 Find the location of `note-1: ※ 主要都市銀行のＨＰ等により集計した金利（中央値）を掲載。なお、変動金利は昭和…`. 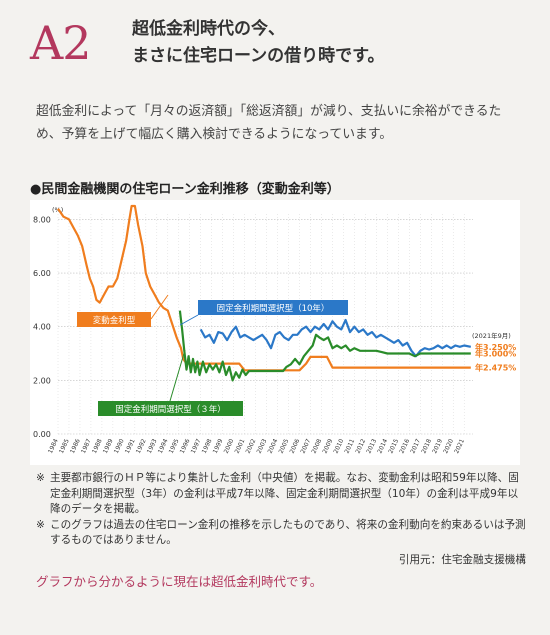

note-1: ※ 主要都市銀行のＨＰ等により集計した金利（中央値）を掲載。なお、変動金利は昭和… is located at coordinates (281, 494).